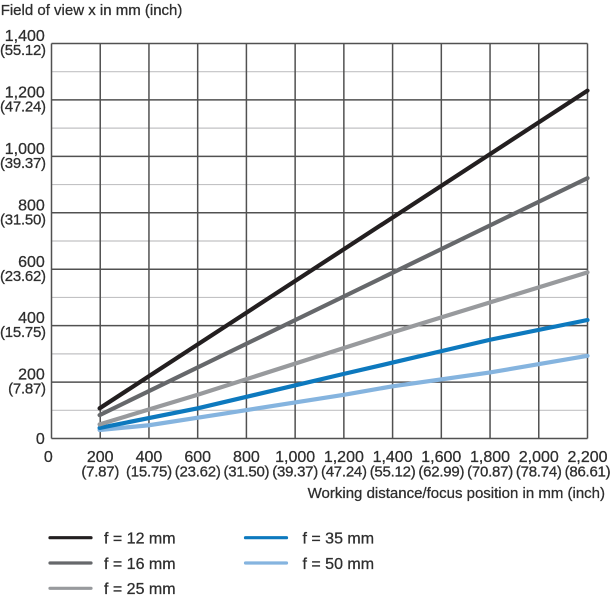 This screenshot has height=600, width=610. I want to click on svg-text: f = 12 mm, so click(140, 539).